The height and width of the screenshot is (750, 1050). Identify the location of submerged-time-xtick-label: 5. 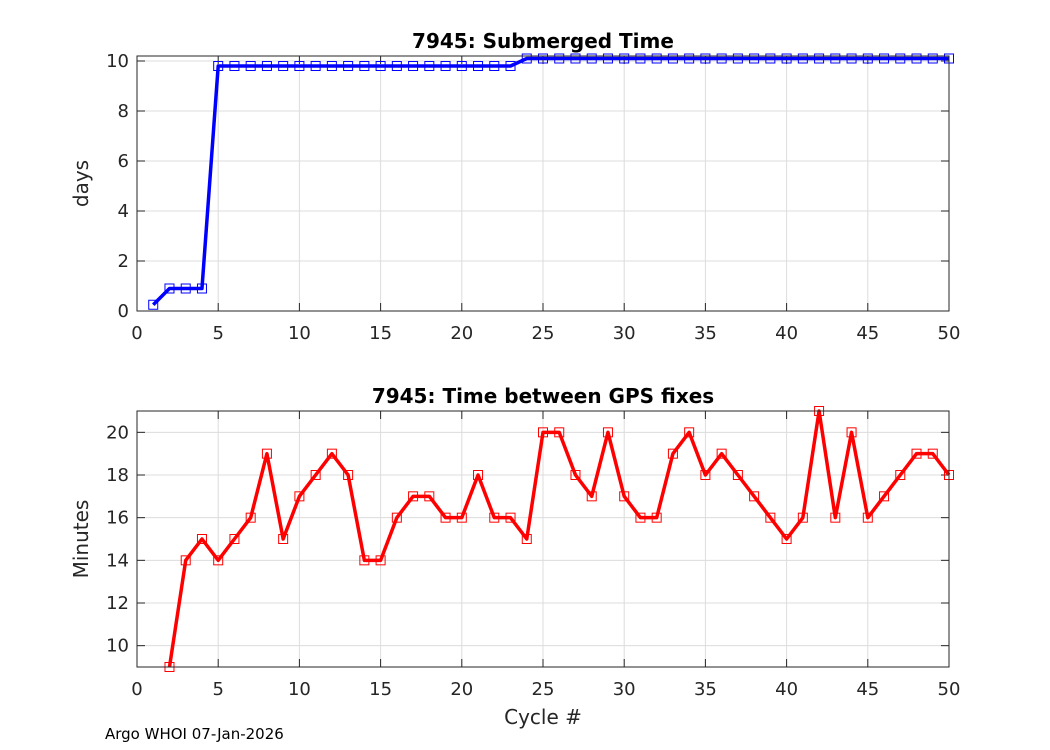
(217, 333).